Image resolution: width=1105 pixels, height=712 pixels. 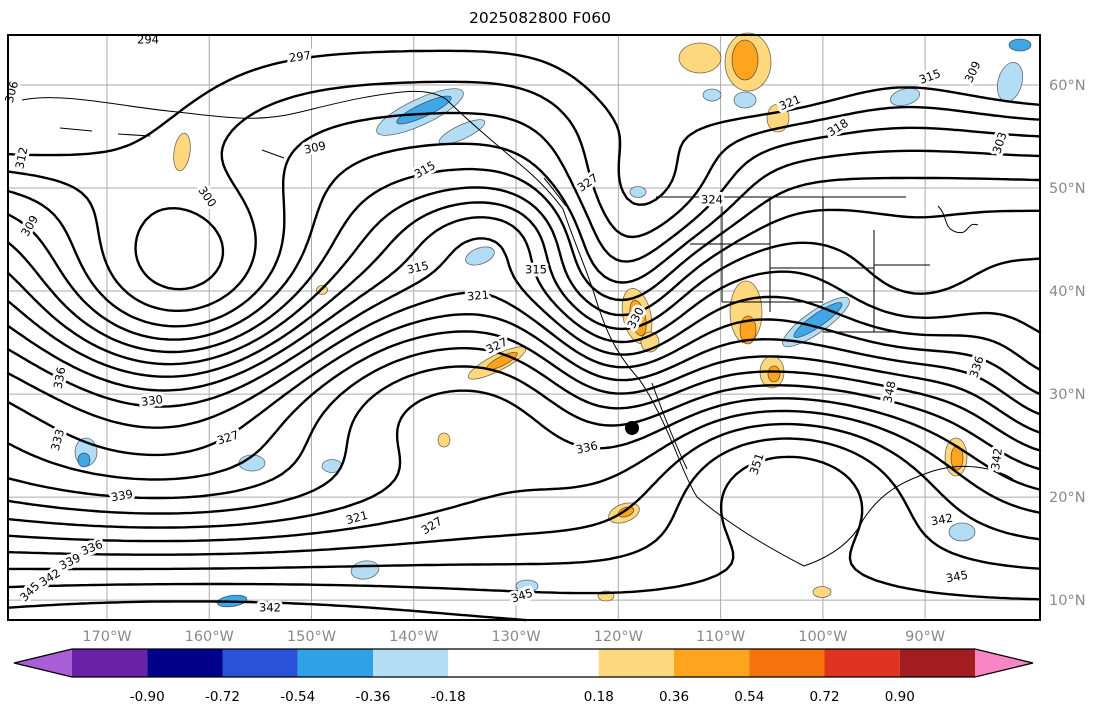 I want to click on y-tick-label: 10°N, so click(x=1067, y=601).